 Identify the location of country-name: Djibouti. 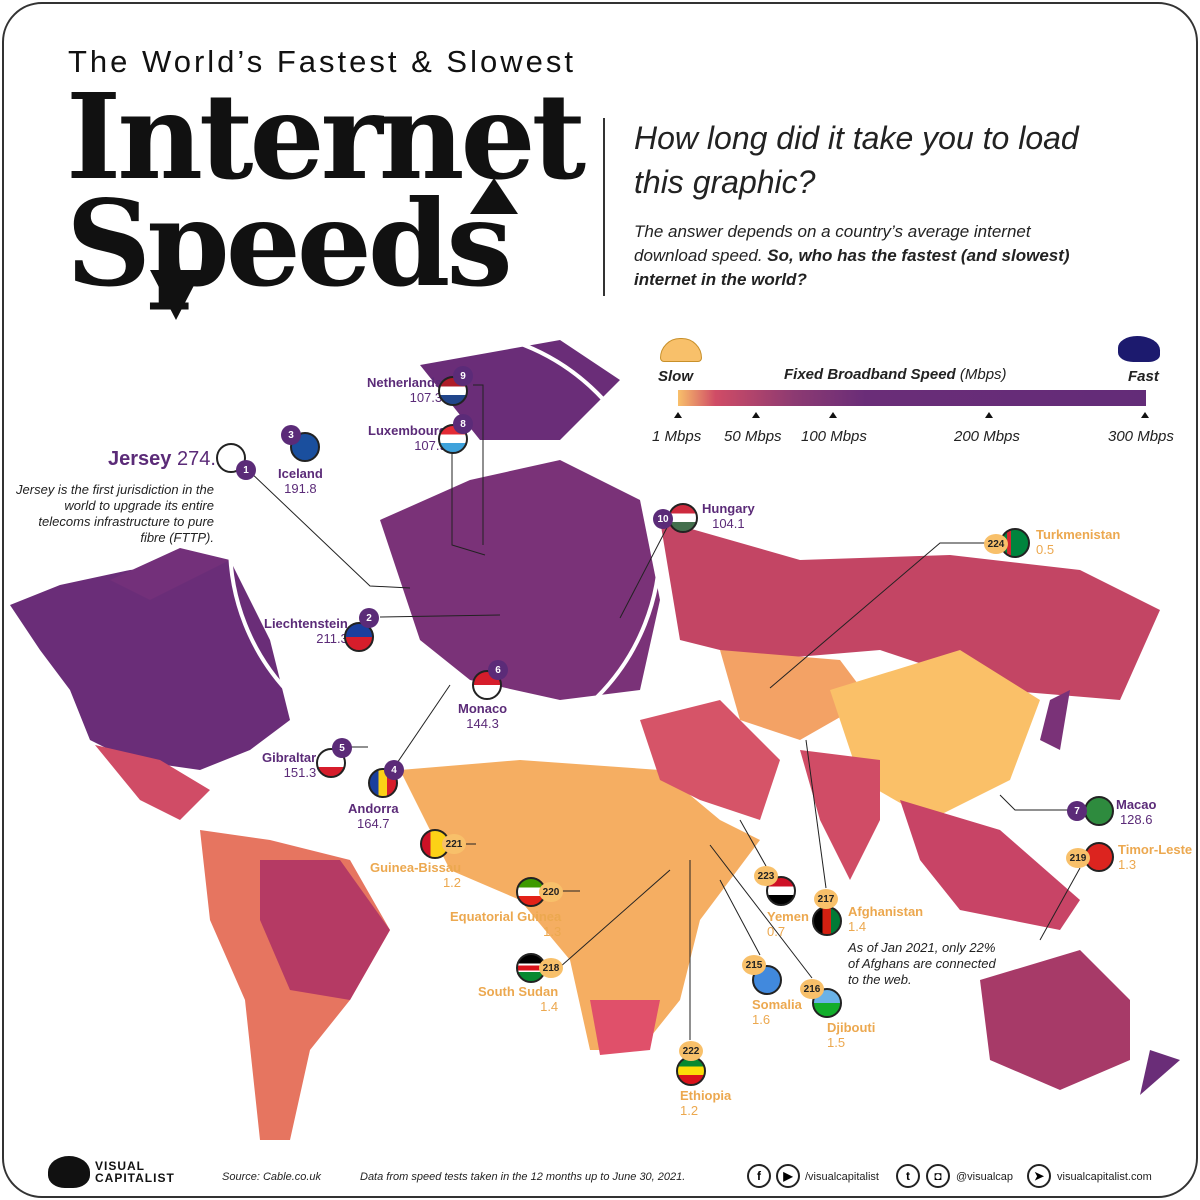
(851, 1027).